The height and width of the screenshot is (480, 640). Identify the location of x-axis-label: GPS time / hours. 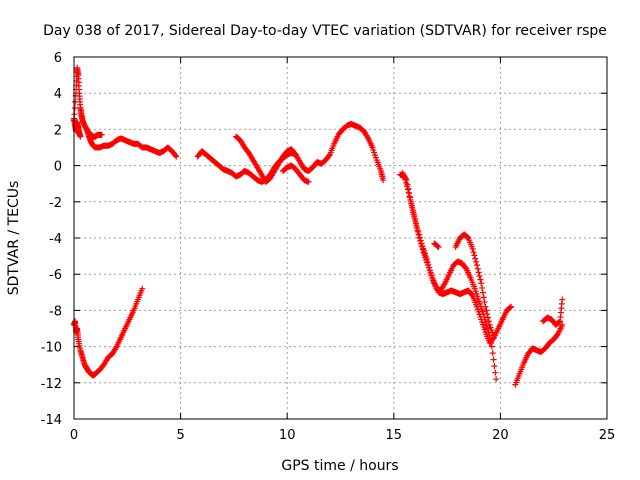
(339, 466).